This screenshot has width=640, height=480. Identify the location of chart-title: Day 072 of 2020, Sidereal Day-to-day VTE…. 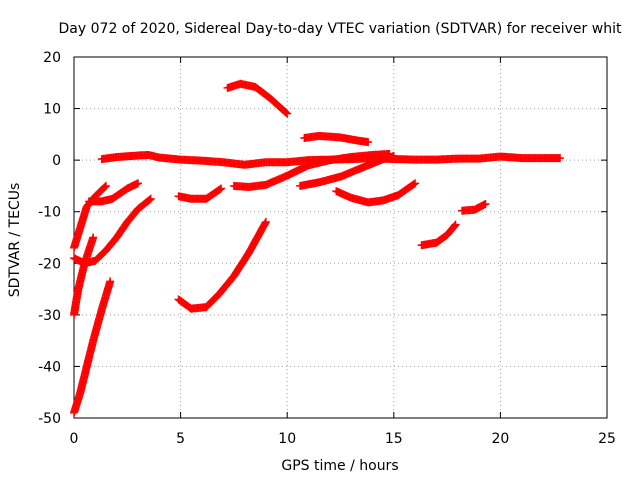
(340, 29).